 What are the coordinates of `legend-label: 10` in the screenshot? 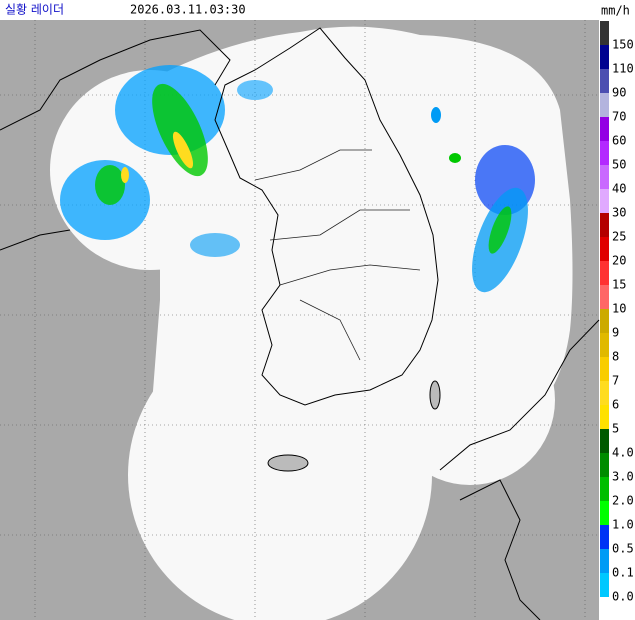 It's located at (619, 309).